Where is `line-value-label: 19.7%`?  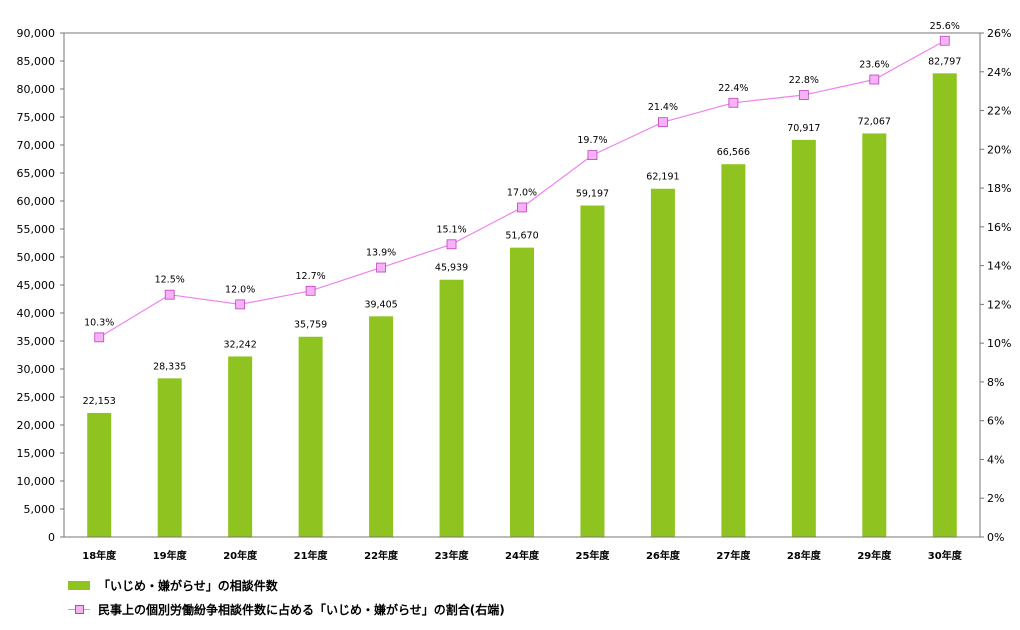 line-value-label: 19.7% is located at coordinates (592, 140).